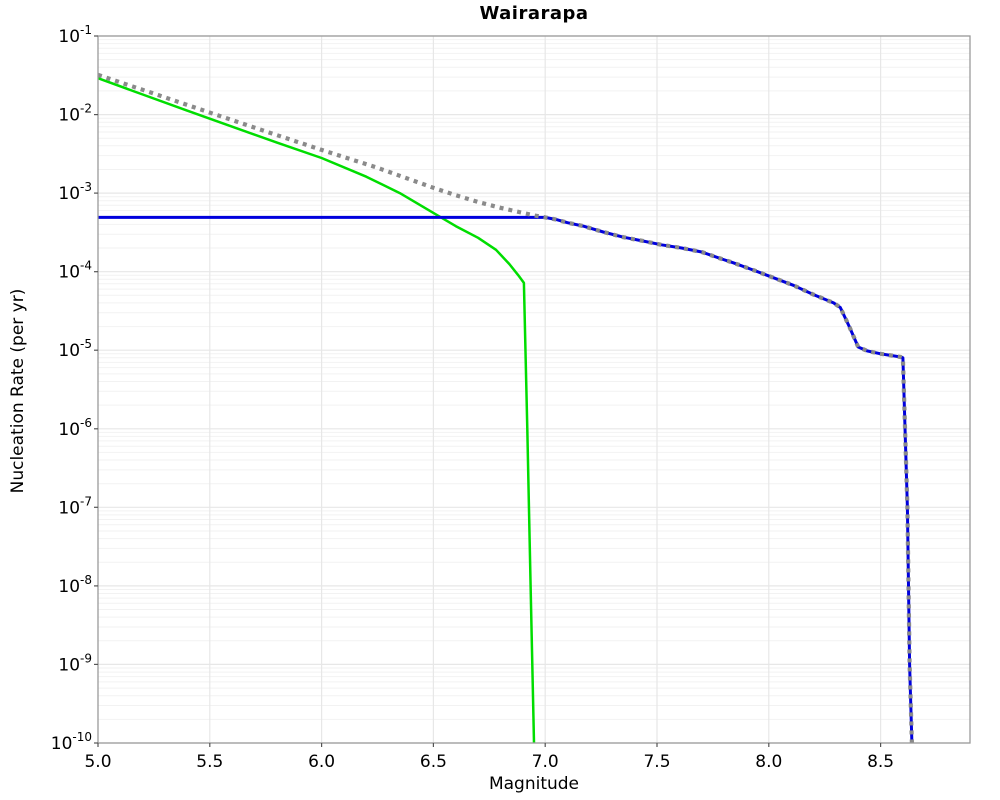 Image resolution: width=1000 pixels, height=800 pixels. I want to click on y-tick-label: 10⁻⁹, so click(75, 663).